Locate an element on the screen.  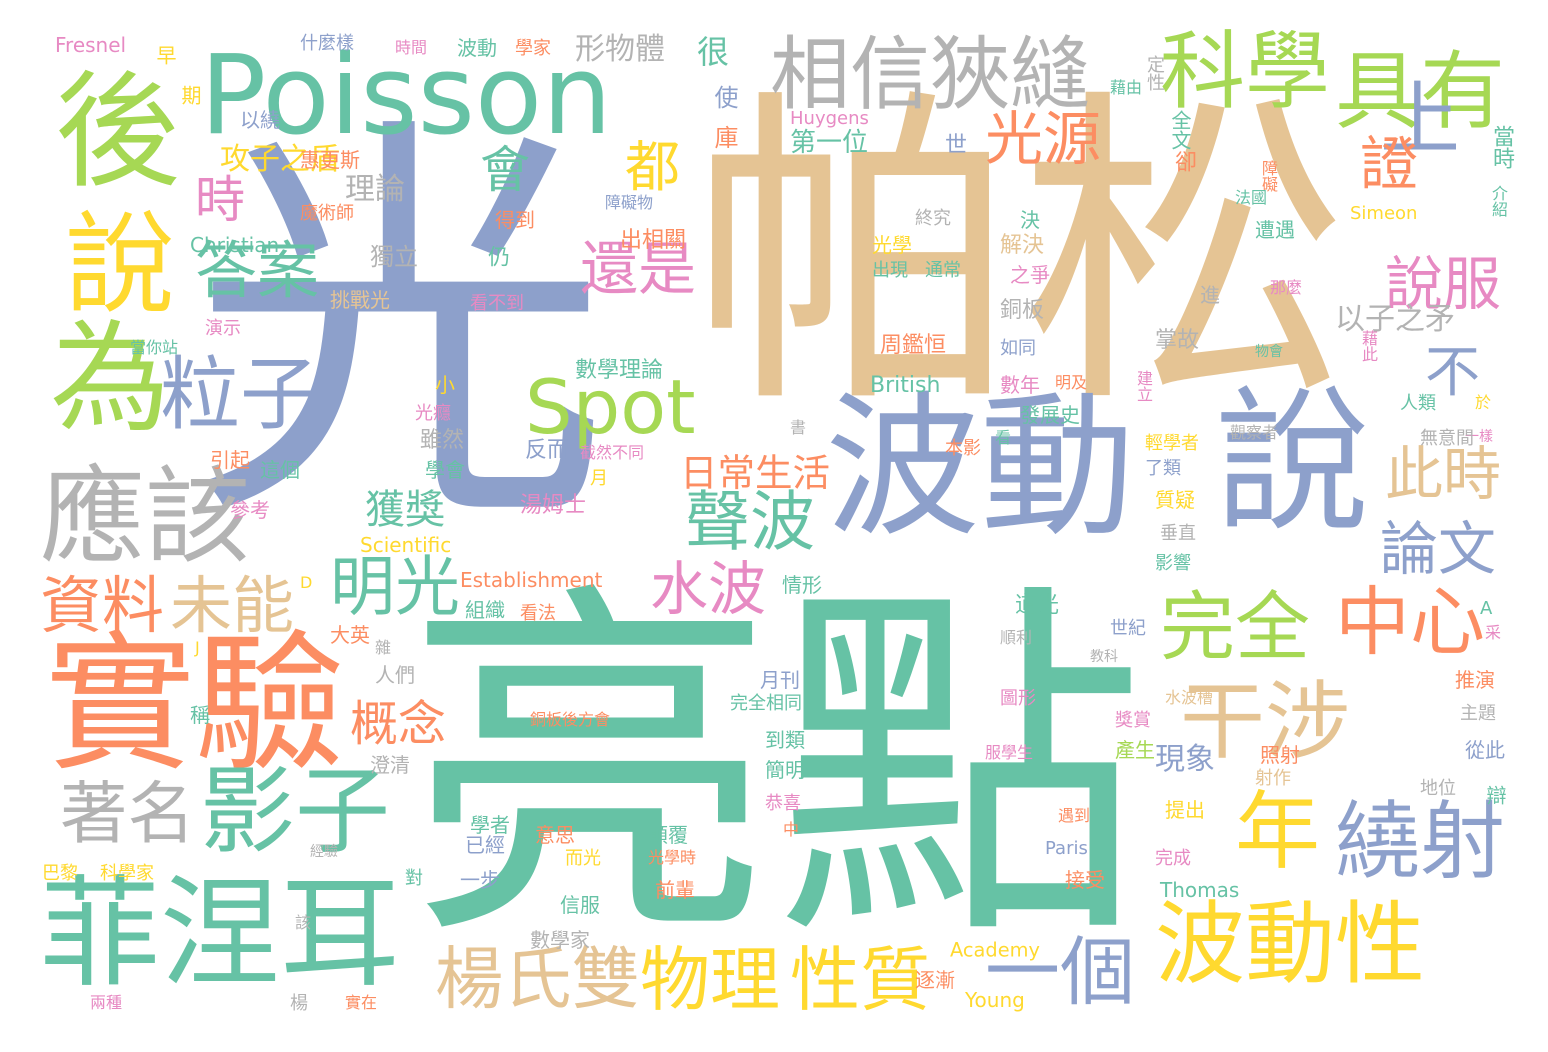
word-cloud-word: 恭喜 is located at coordinates (783, 803).